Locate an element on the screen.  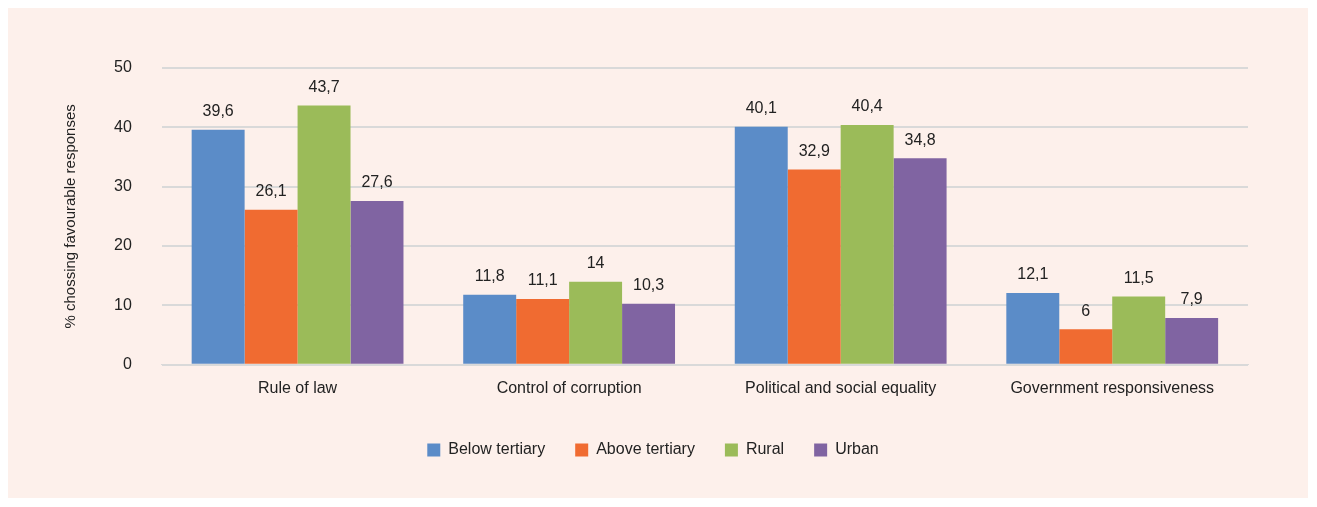
y-tick-label: 40 is located at coordinates (123, 126).